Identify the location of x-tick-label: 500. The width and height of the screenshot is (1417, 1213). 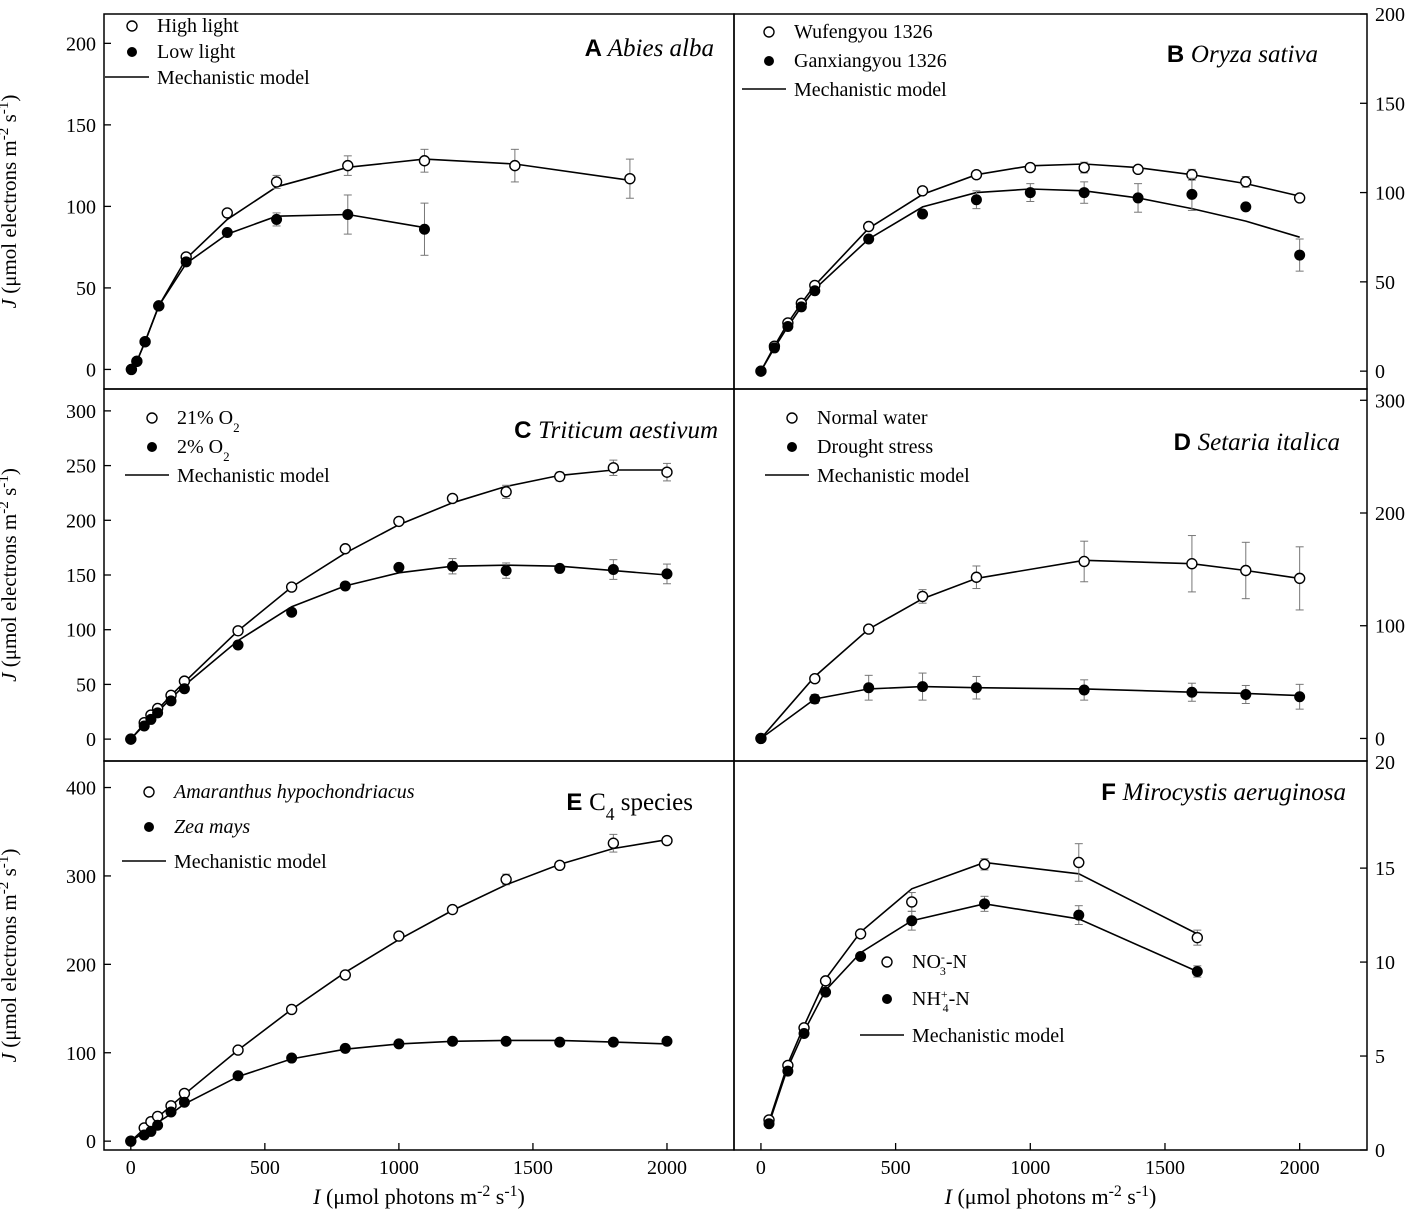
(896, 1168).